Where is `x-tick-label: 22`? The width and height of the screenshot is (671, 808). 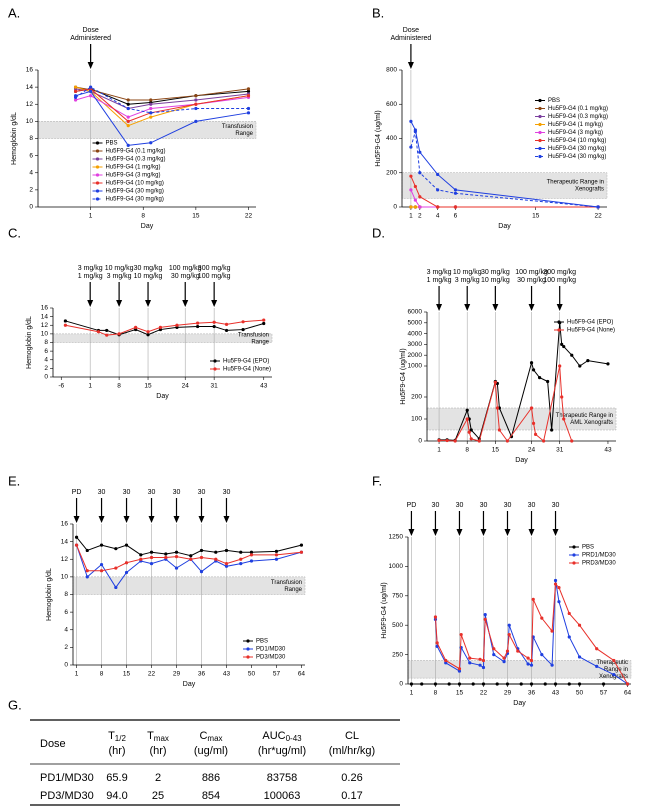 x-tick-label: 22 is located at coordinates (598, 216).